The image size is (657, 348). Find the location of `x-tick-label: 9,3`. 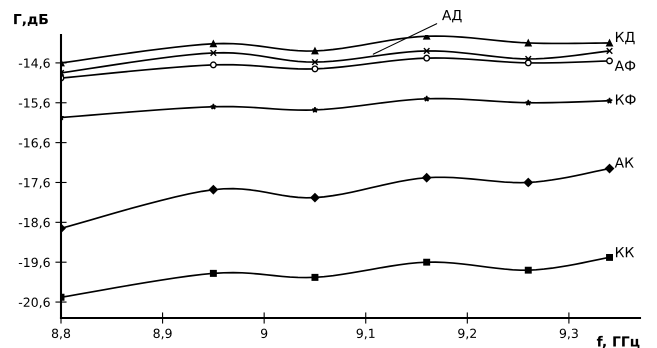

x-tick-label: 9,3 is located at coordinates (569, 334).